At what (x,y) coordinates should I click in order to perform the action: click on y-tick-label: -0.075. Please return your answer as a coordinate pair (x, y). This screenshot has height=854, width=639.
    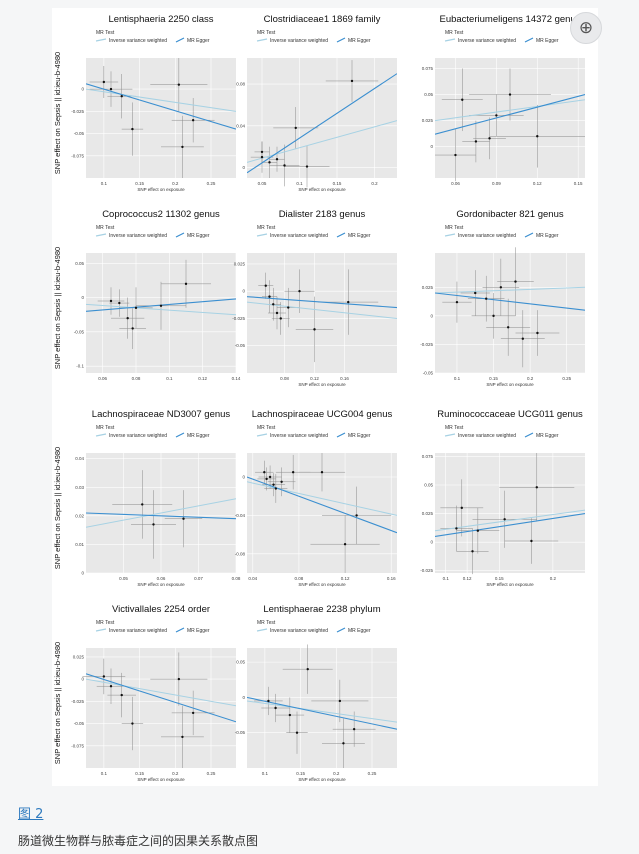
    Looking at the image, I should click on (77, 745).